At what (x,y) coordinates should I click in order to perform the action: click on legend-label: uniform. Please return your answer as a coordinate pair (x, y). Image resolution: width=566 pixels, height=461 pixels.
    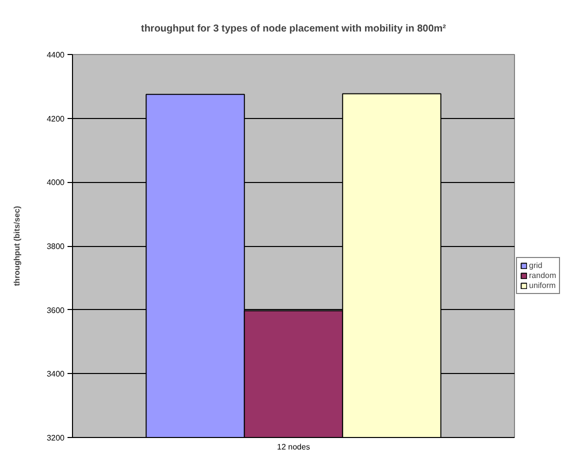
    Looking at the image, I should click on (542, 285).